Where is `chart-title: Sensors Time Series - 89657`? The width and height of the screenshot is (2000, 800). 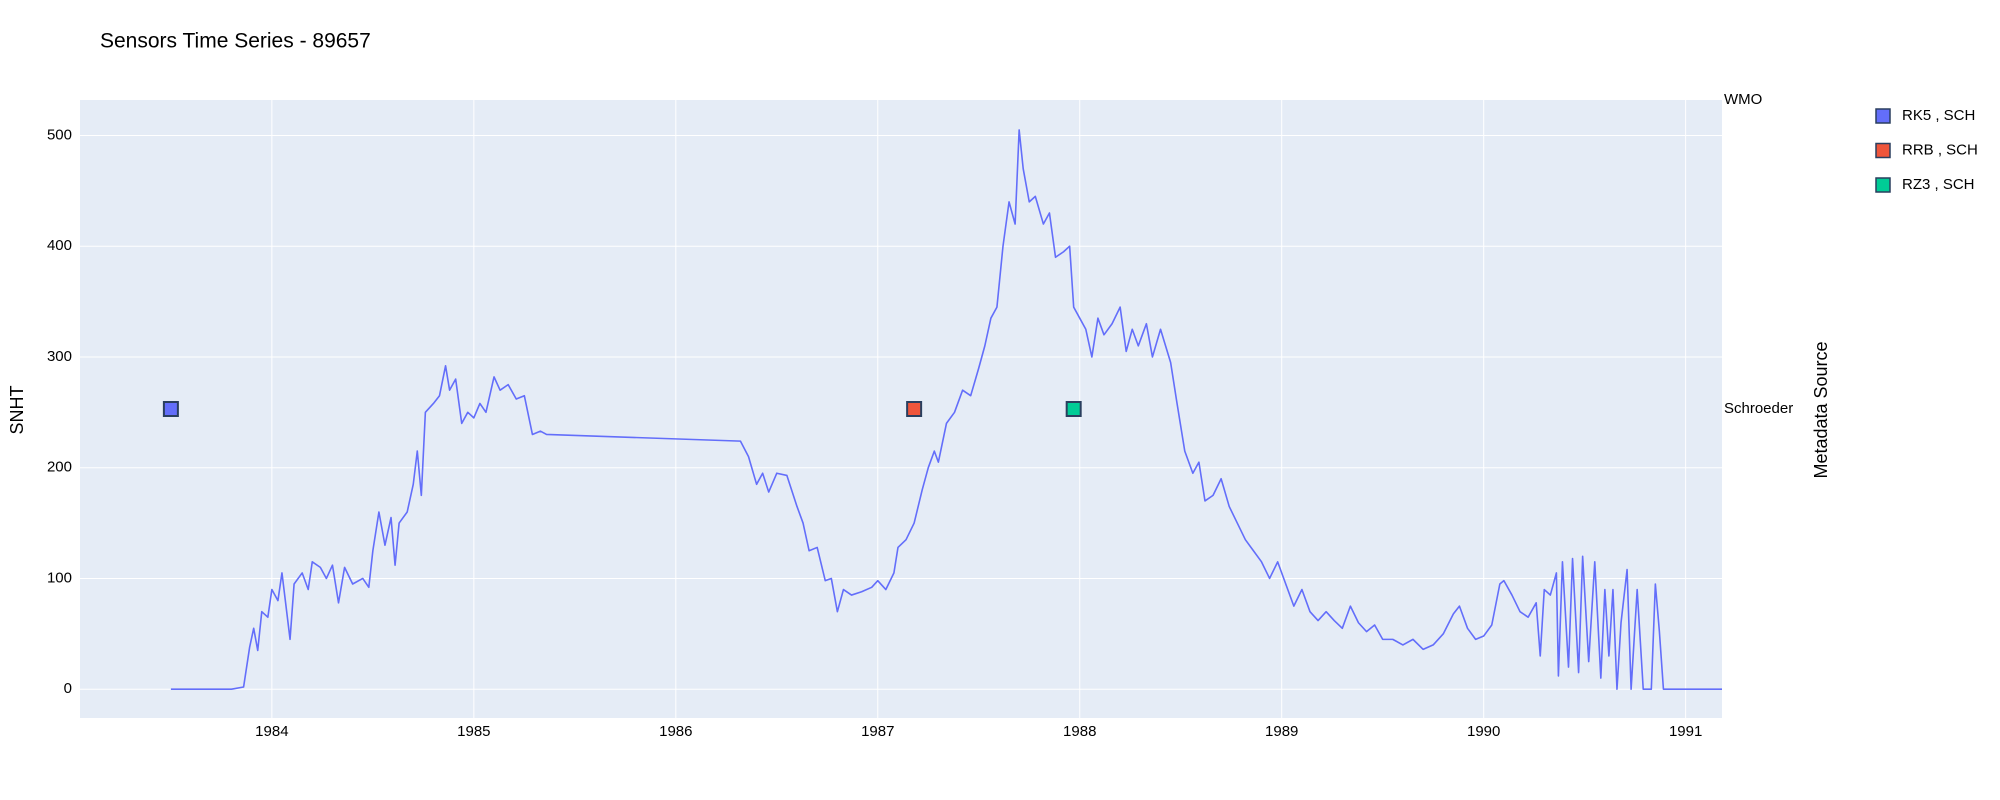
chart-title: Sensors Time Series - 89657 is located at coordinates (235, 41).